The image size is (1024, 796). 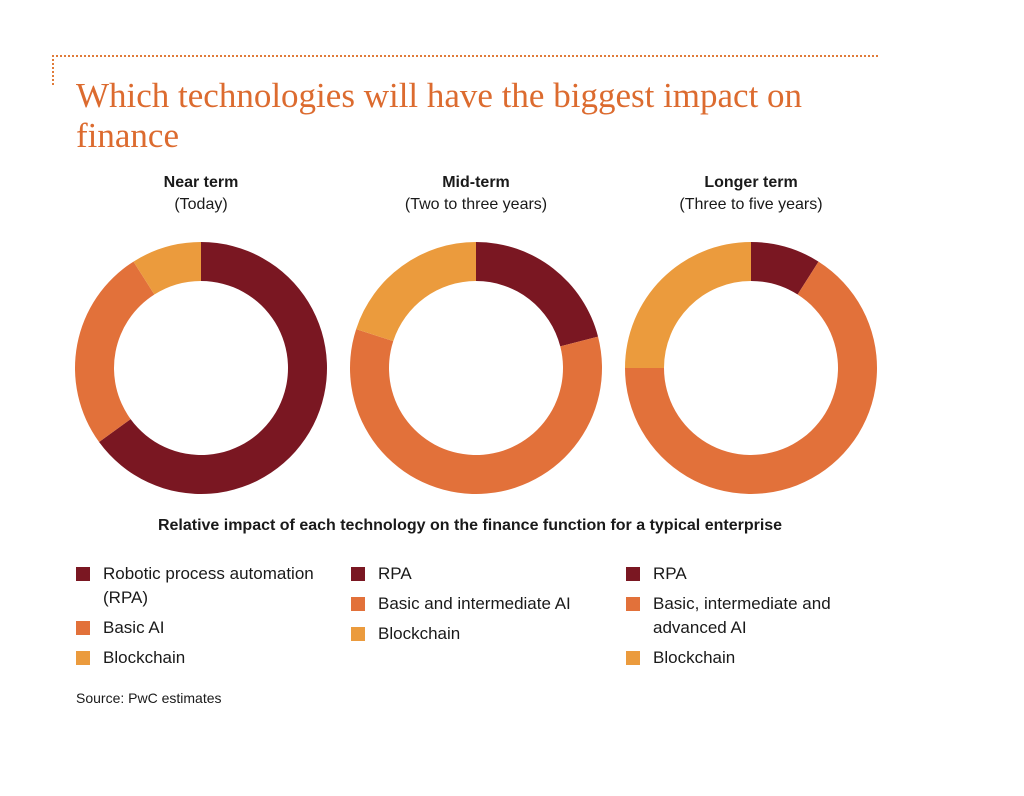 What do you see at coordinates (53, 70) in the screenshot?
I see `dotted-frame-left` at bounding box center [53, 70].